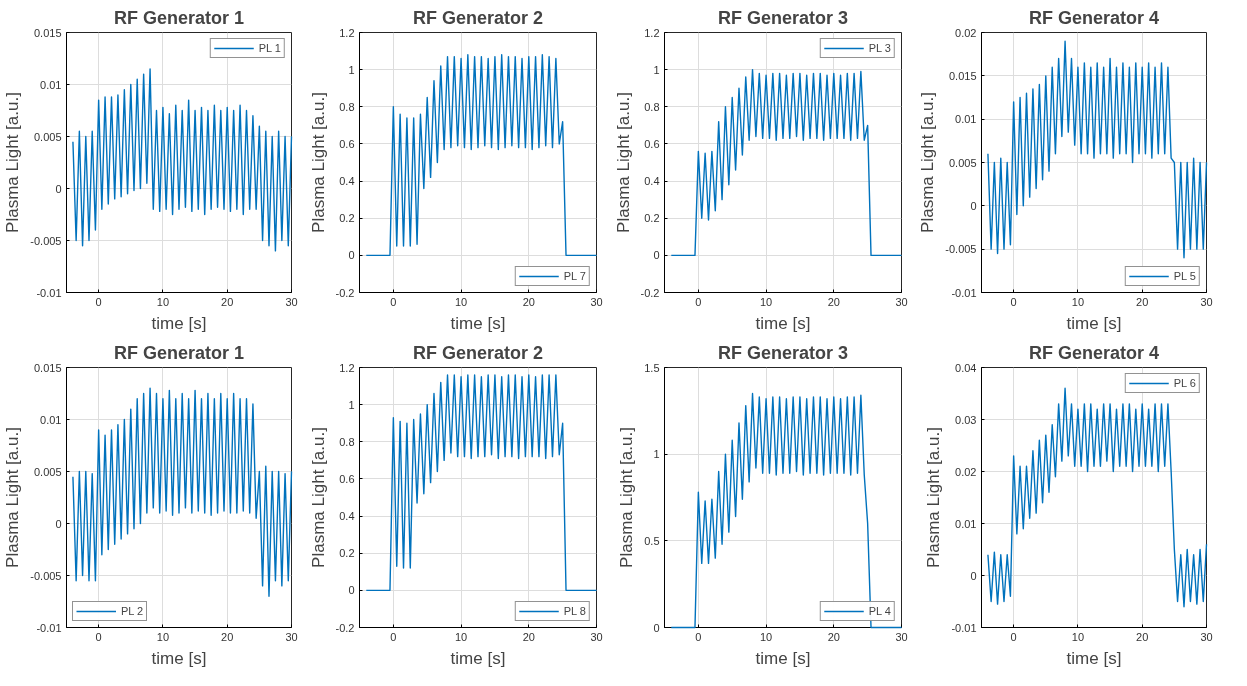 This screenshot has width=1247, height=686. I want to click on series-label: PL 6, so click(1184, 383).